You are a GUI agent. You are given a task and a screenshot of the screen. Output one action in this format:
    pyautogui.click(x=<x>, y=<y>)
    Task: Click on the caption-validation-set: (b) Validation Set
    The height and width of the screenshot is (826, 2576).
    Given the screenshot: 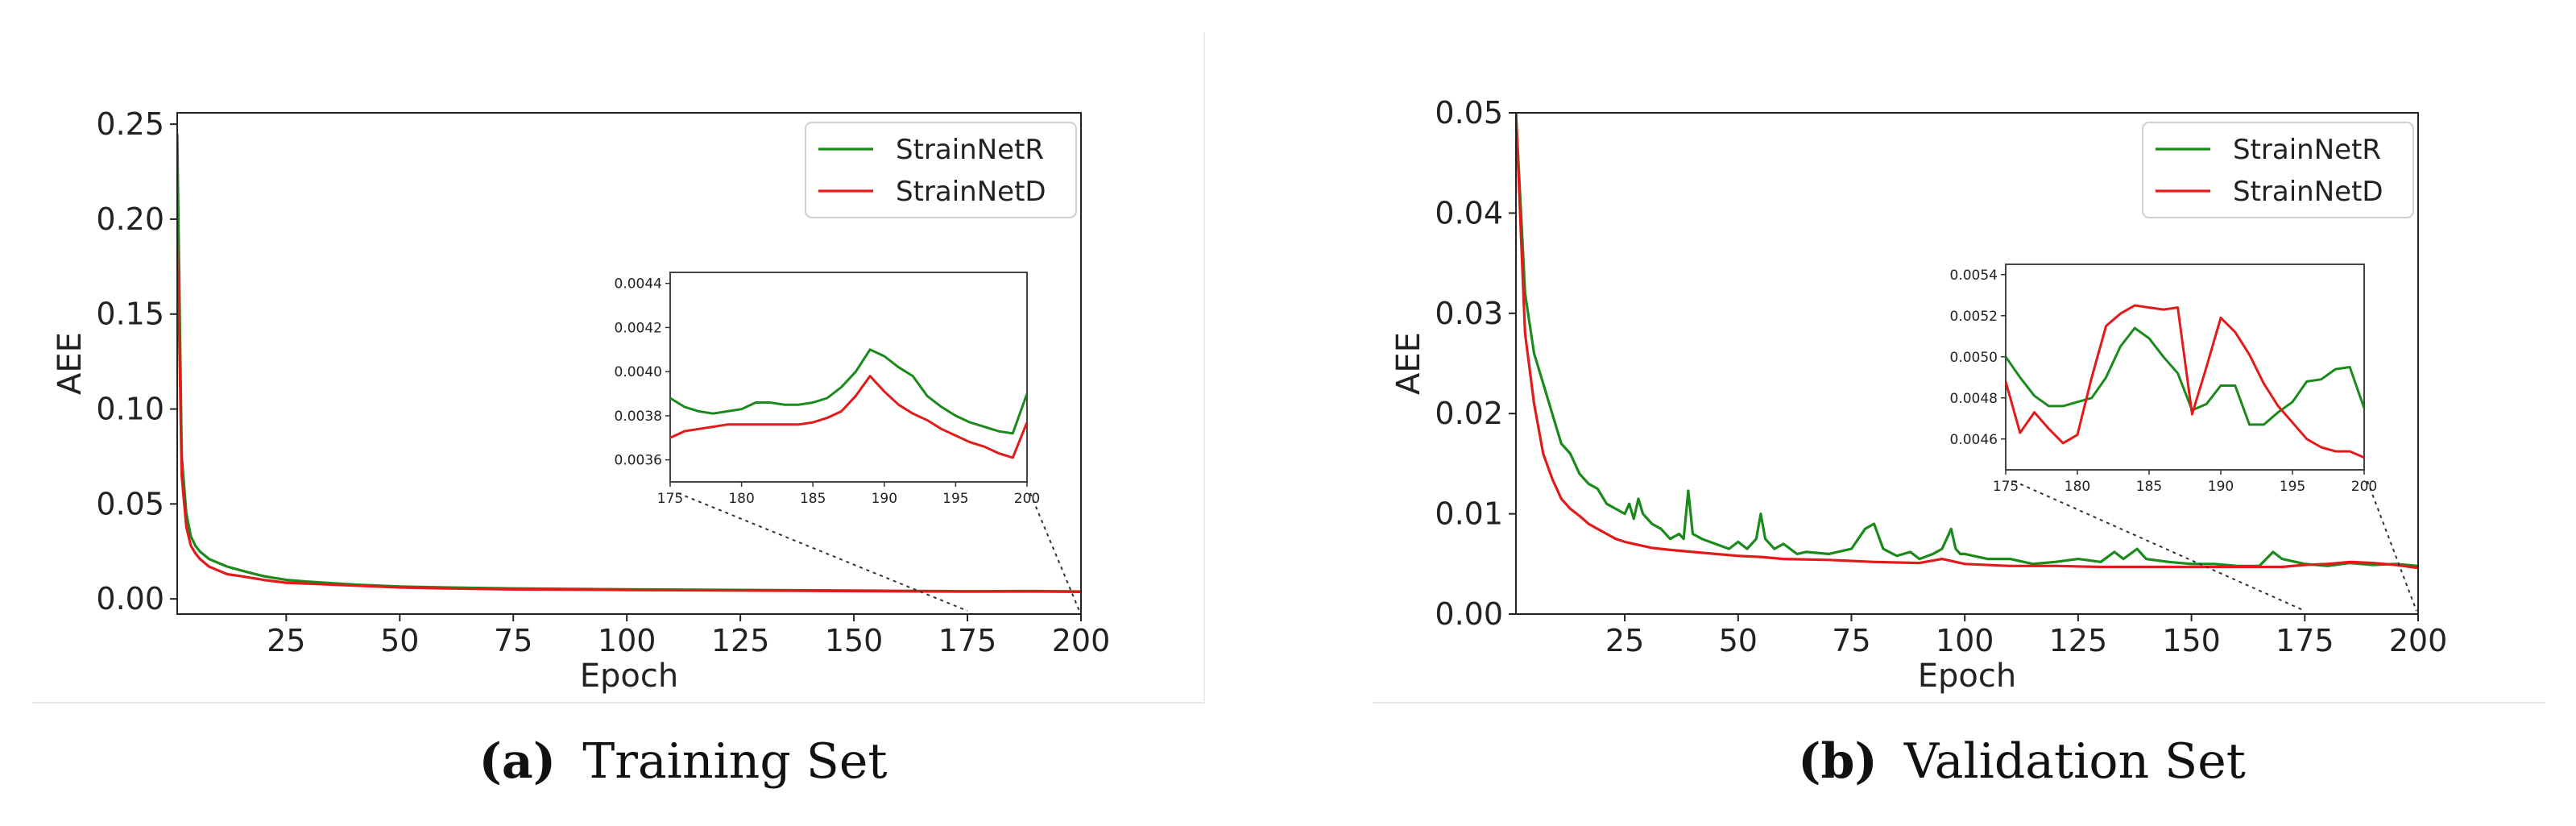 What is the action you would take?
    pyautogui.click(x=2022, y=761)
    